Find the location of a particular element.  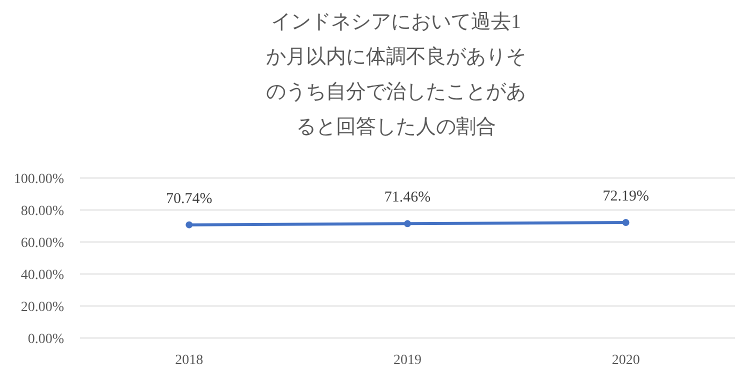

x-tick-label: 2019 is located at coordinates (408, 360).